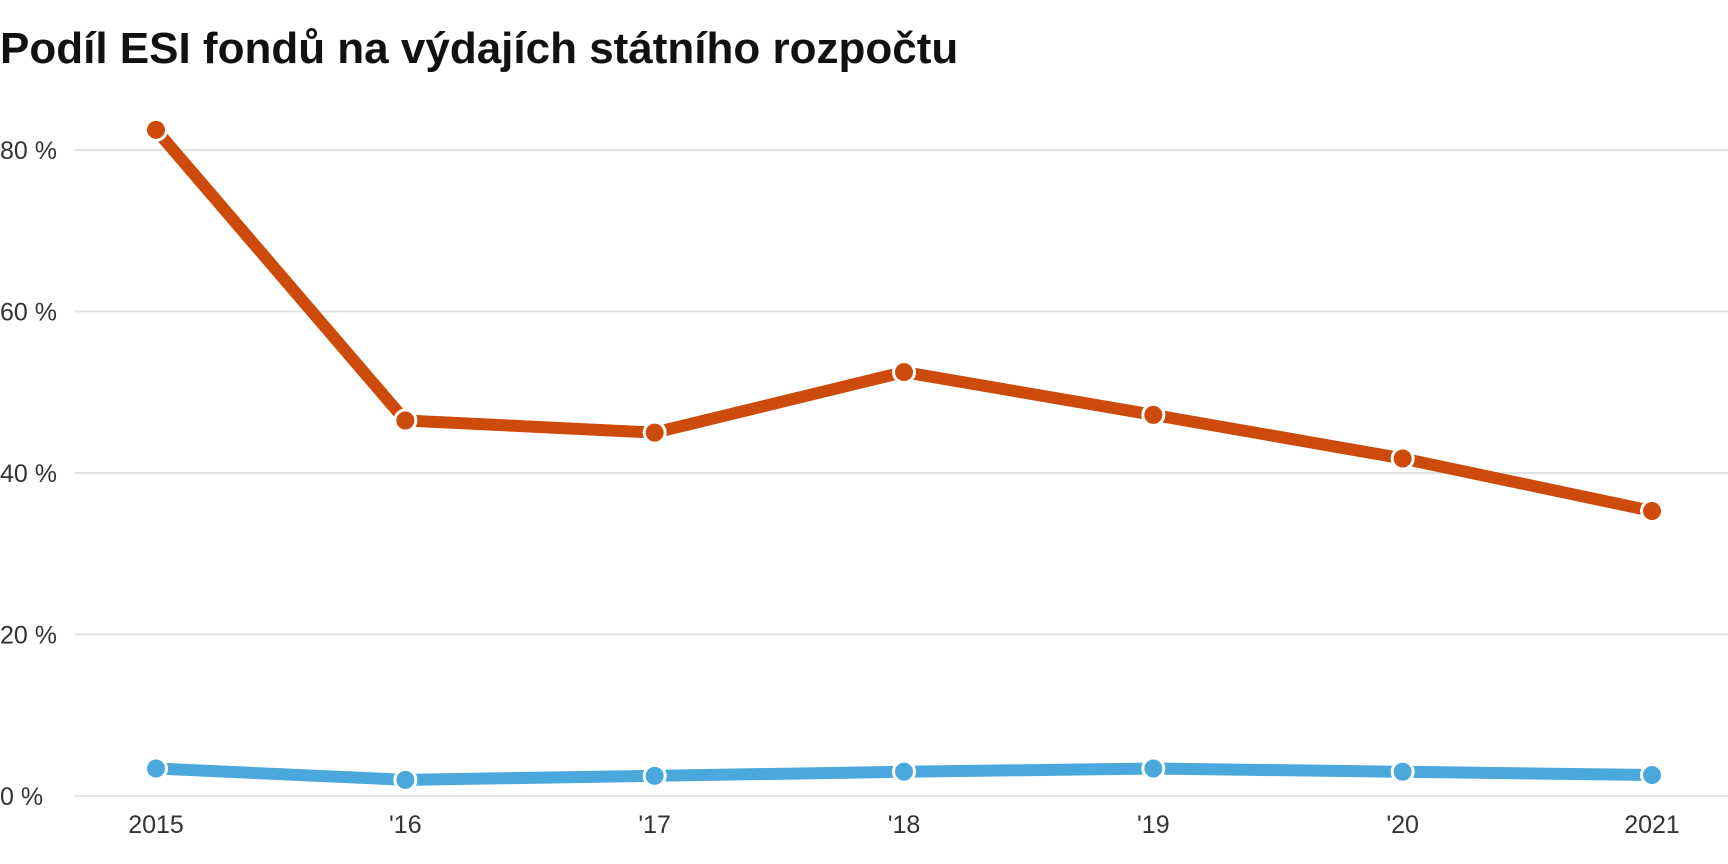 This screenshot has width=1728, height=864. What do you see at coordinates (1652, 825) in the screenshot?
I see `x-tick-label-6: 2021` at bounding box center [1652, 825].